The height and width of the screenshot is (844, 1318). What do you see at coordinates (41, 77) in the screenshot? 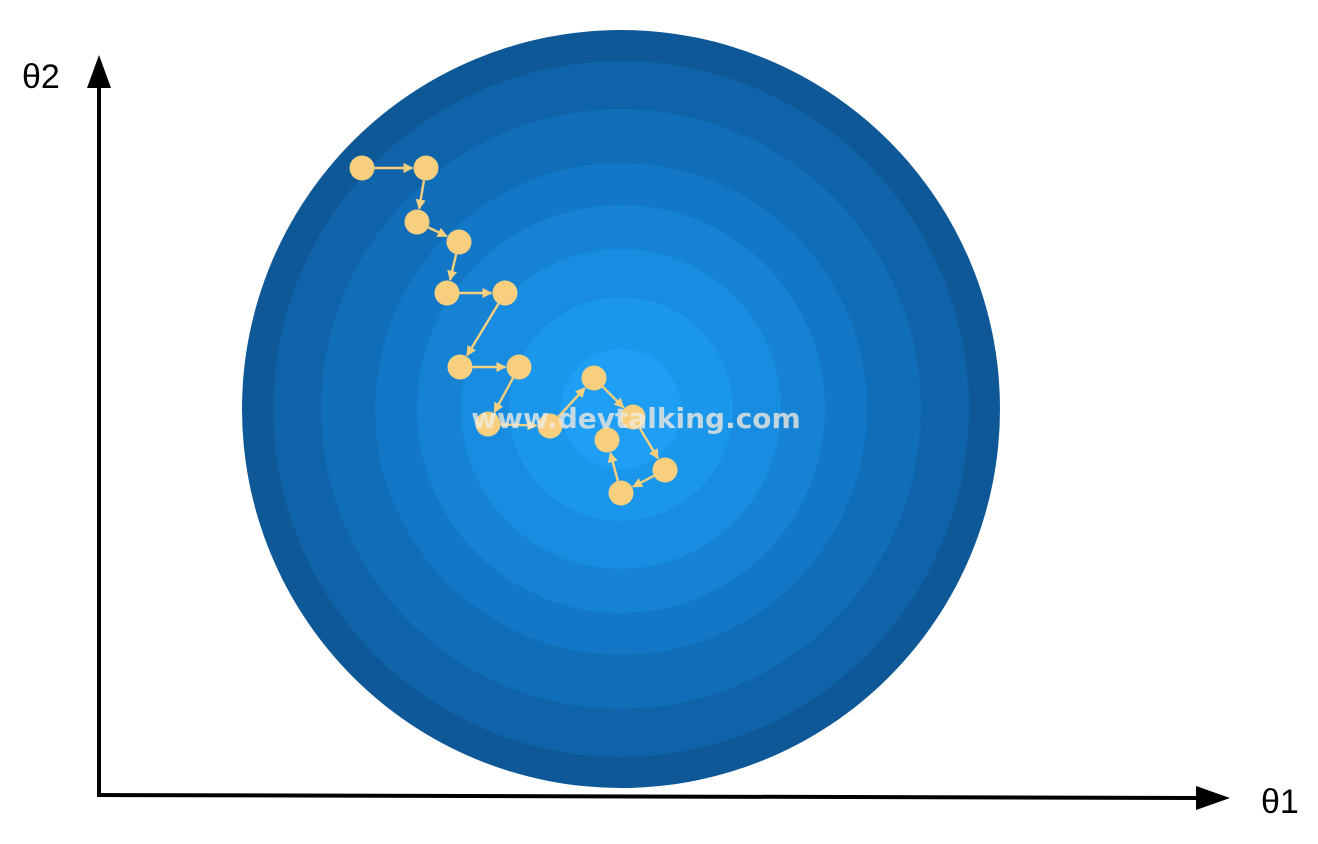
I see `y-axis-label: θ2` at bounding box center [41, 77].